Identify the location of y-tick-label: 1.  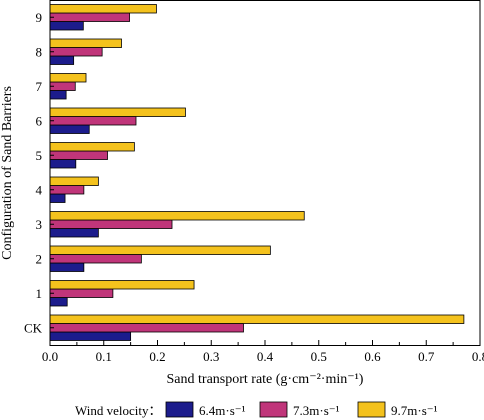
(39, 293).